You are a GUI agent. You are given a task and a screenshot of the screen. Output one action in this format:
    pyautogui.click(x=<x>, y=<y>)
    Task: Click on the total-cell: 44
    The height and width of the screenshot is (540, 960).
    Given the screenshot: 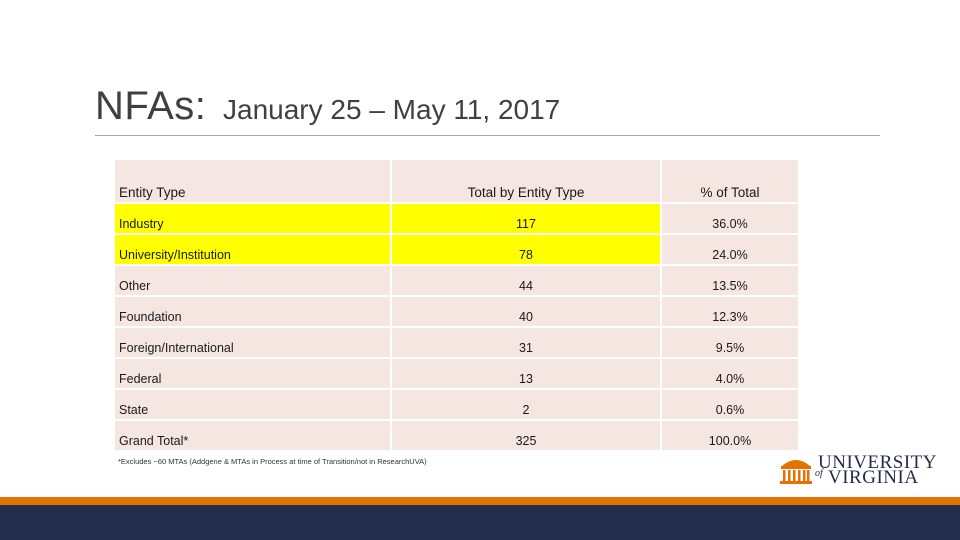 What is the action you would take?
    pyautogui.click(x=526, y=280)
    